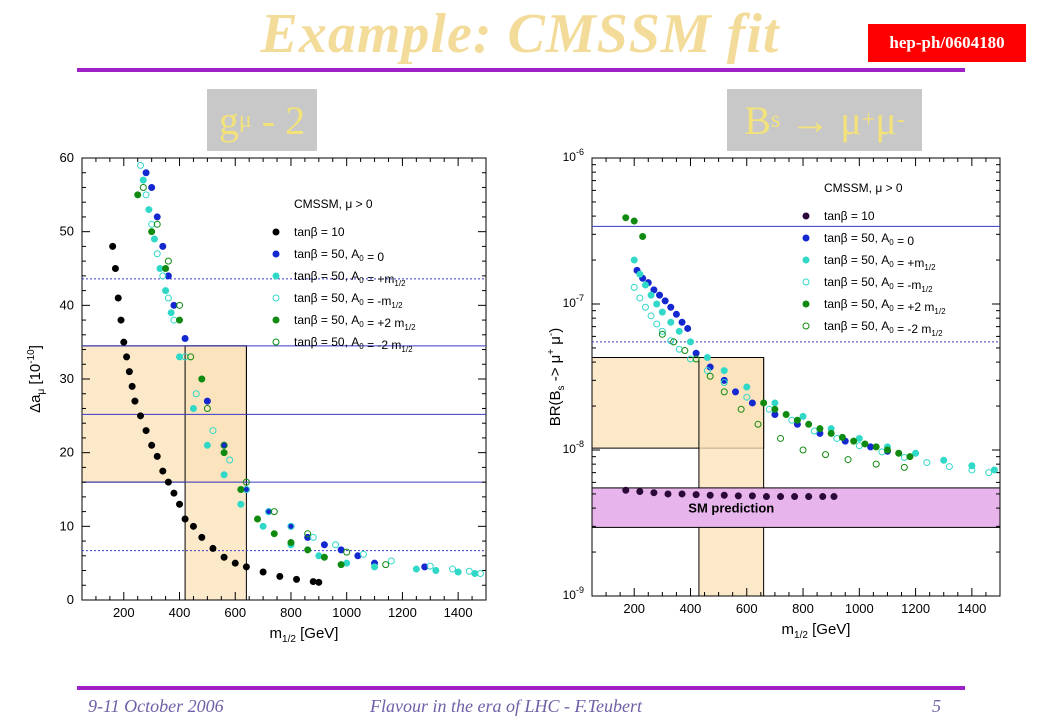 Image resolution: width=1040 pixels, height=720 pixels. Describe the element at coordinates (573, 155) in the screenshot. I see `y-tick-label: 10⁻⁶` at that location.